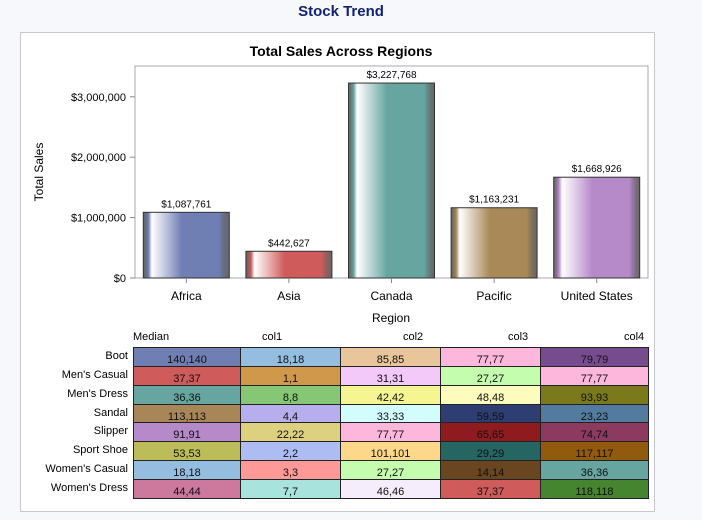 The width and height of the screenshot is (702, 520). Describe the element at coordinates (86, 469) in the screenshot. I see `table-row-label: Women's Casual` at that location.